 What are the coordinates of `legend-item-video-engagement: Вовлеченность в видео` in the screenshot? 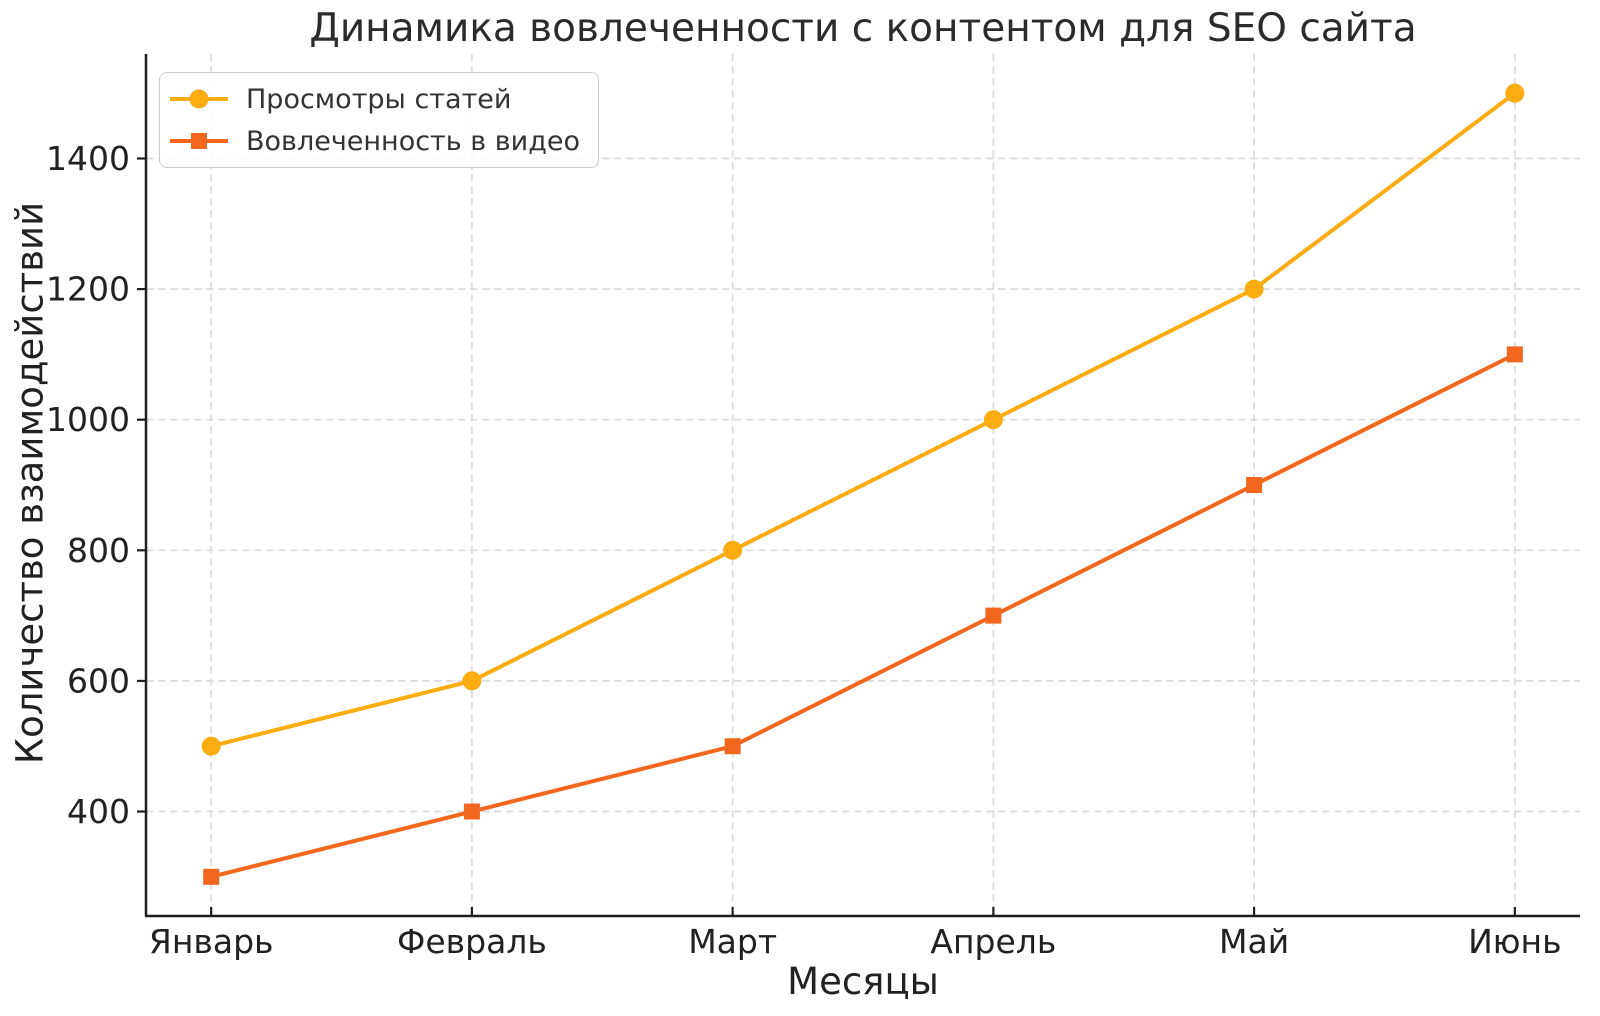 It's located at (375, 141).